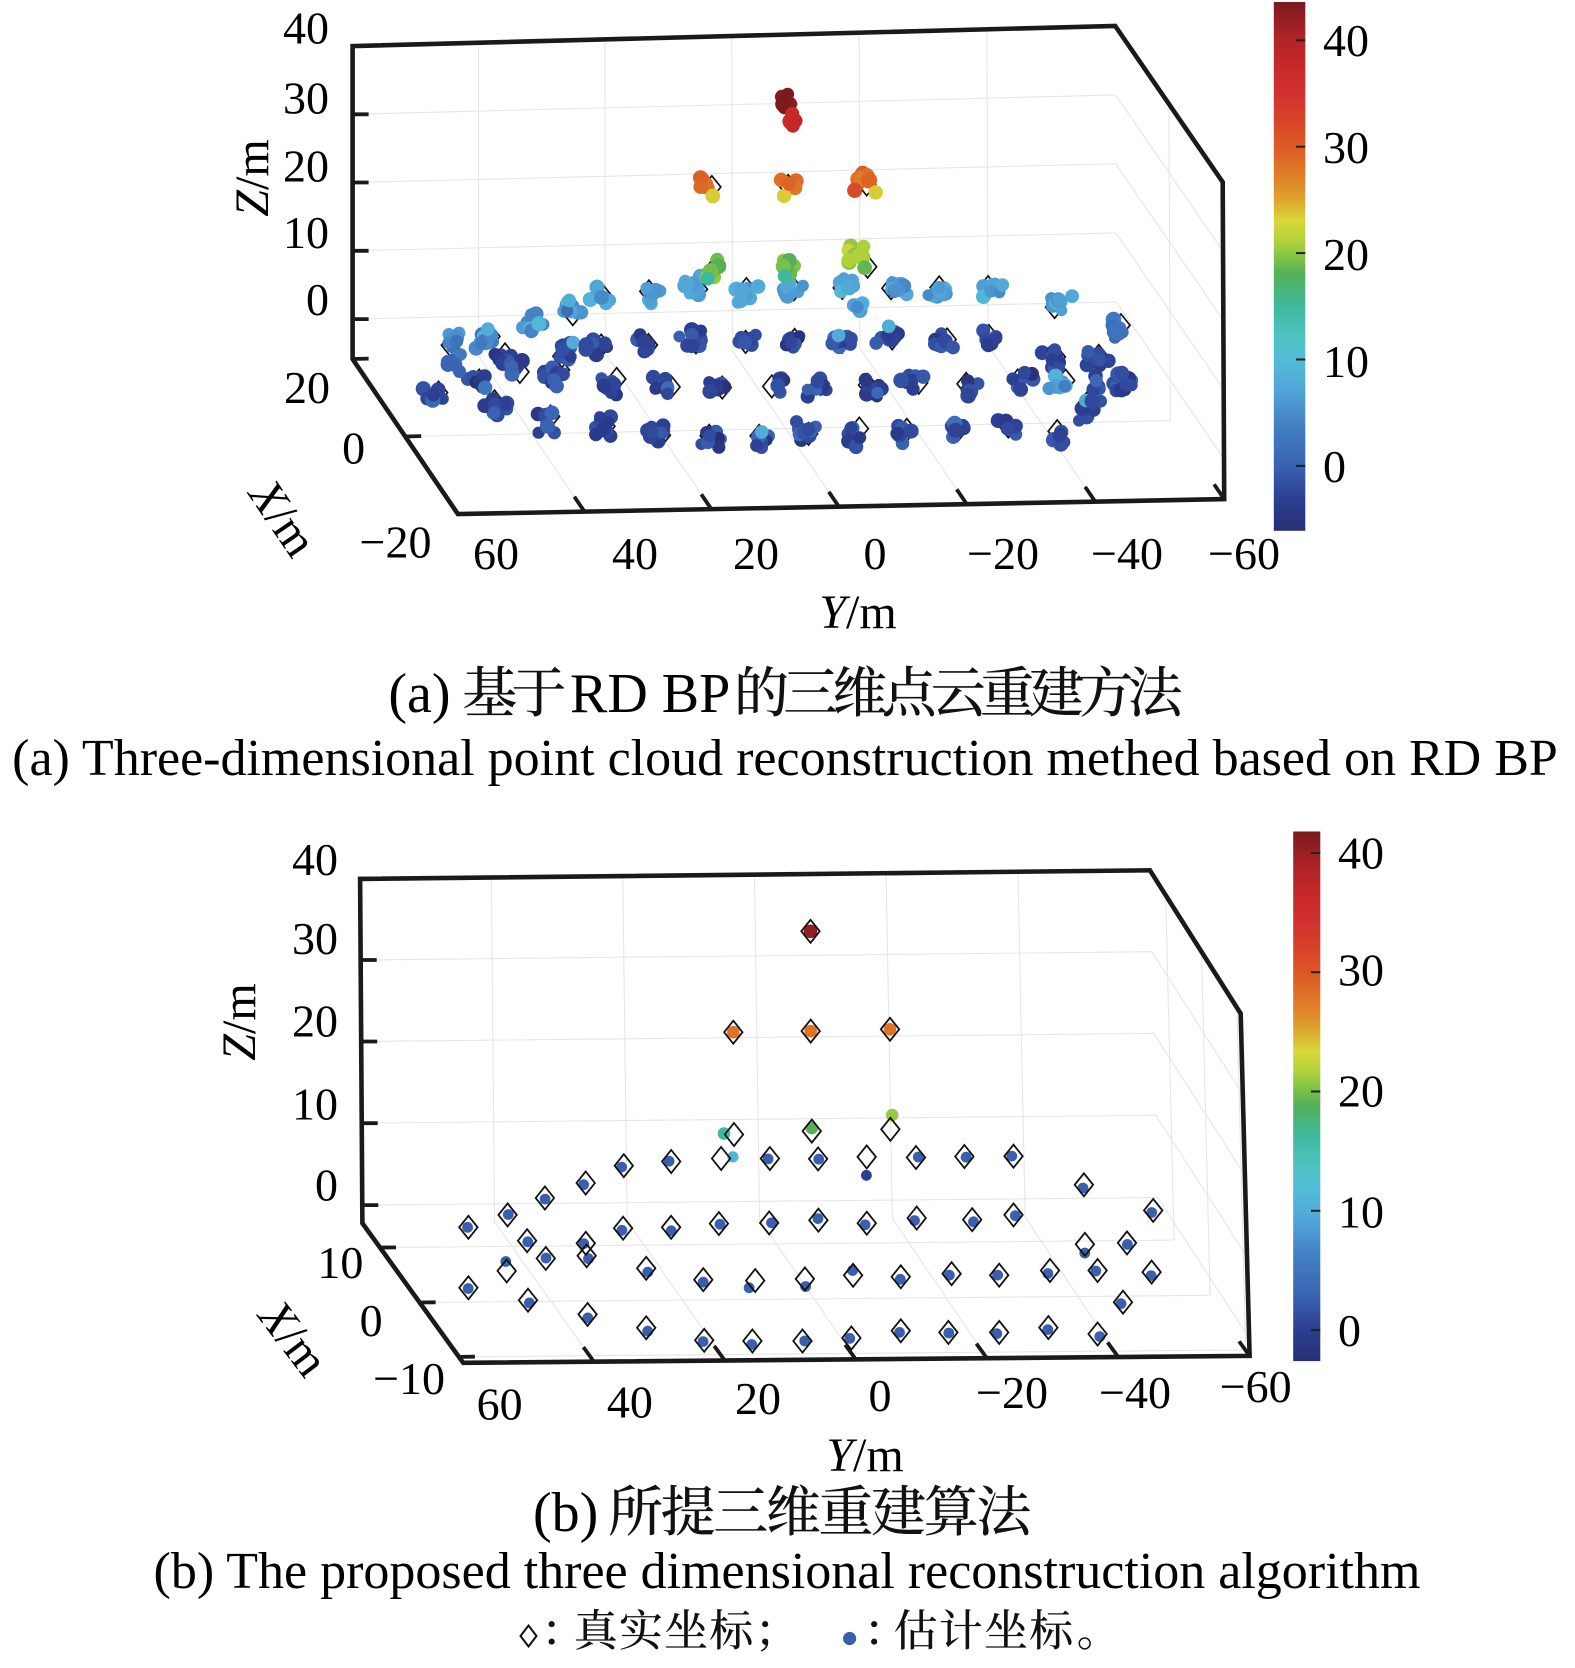 The width and height of the screenshot is (1575, 1668). I want to click on svg-text: RD BP, so click(650, 694).